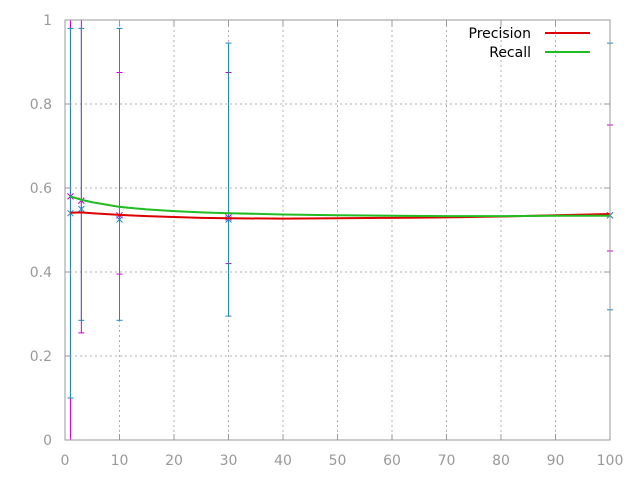 Image resolution: width=640 pixels, height=480 pixels. I want to click on y-tick-label: 0.6, so click(41, 189).